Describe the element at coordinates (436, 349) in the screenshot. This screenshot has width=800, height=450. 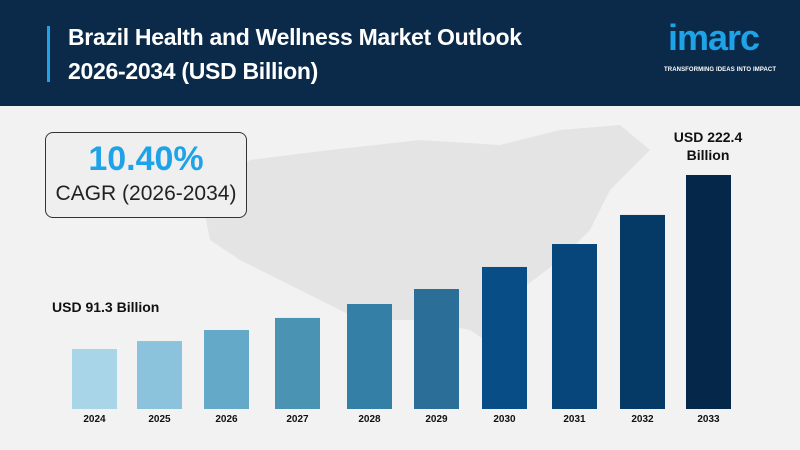
I see `bar-2029` at that location.